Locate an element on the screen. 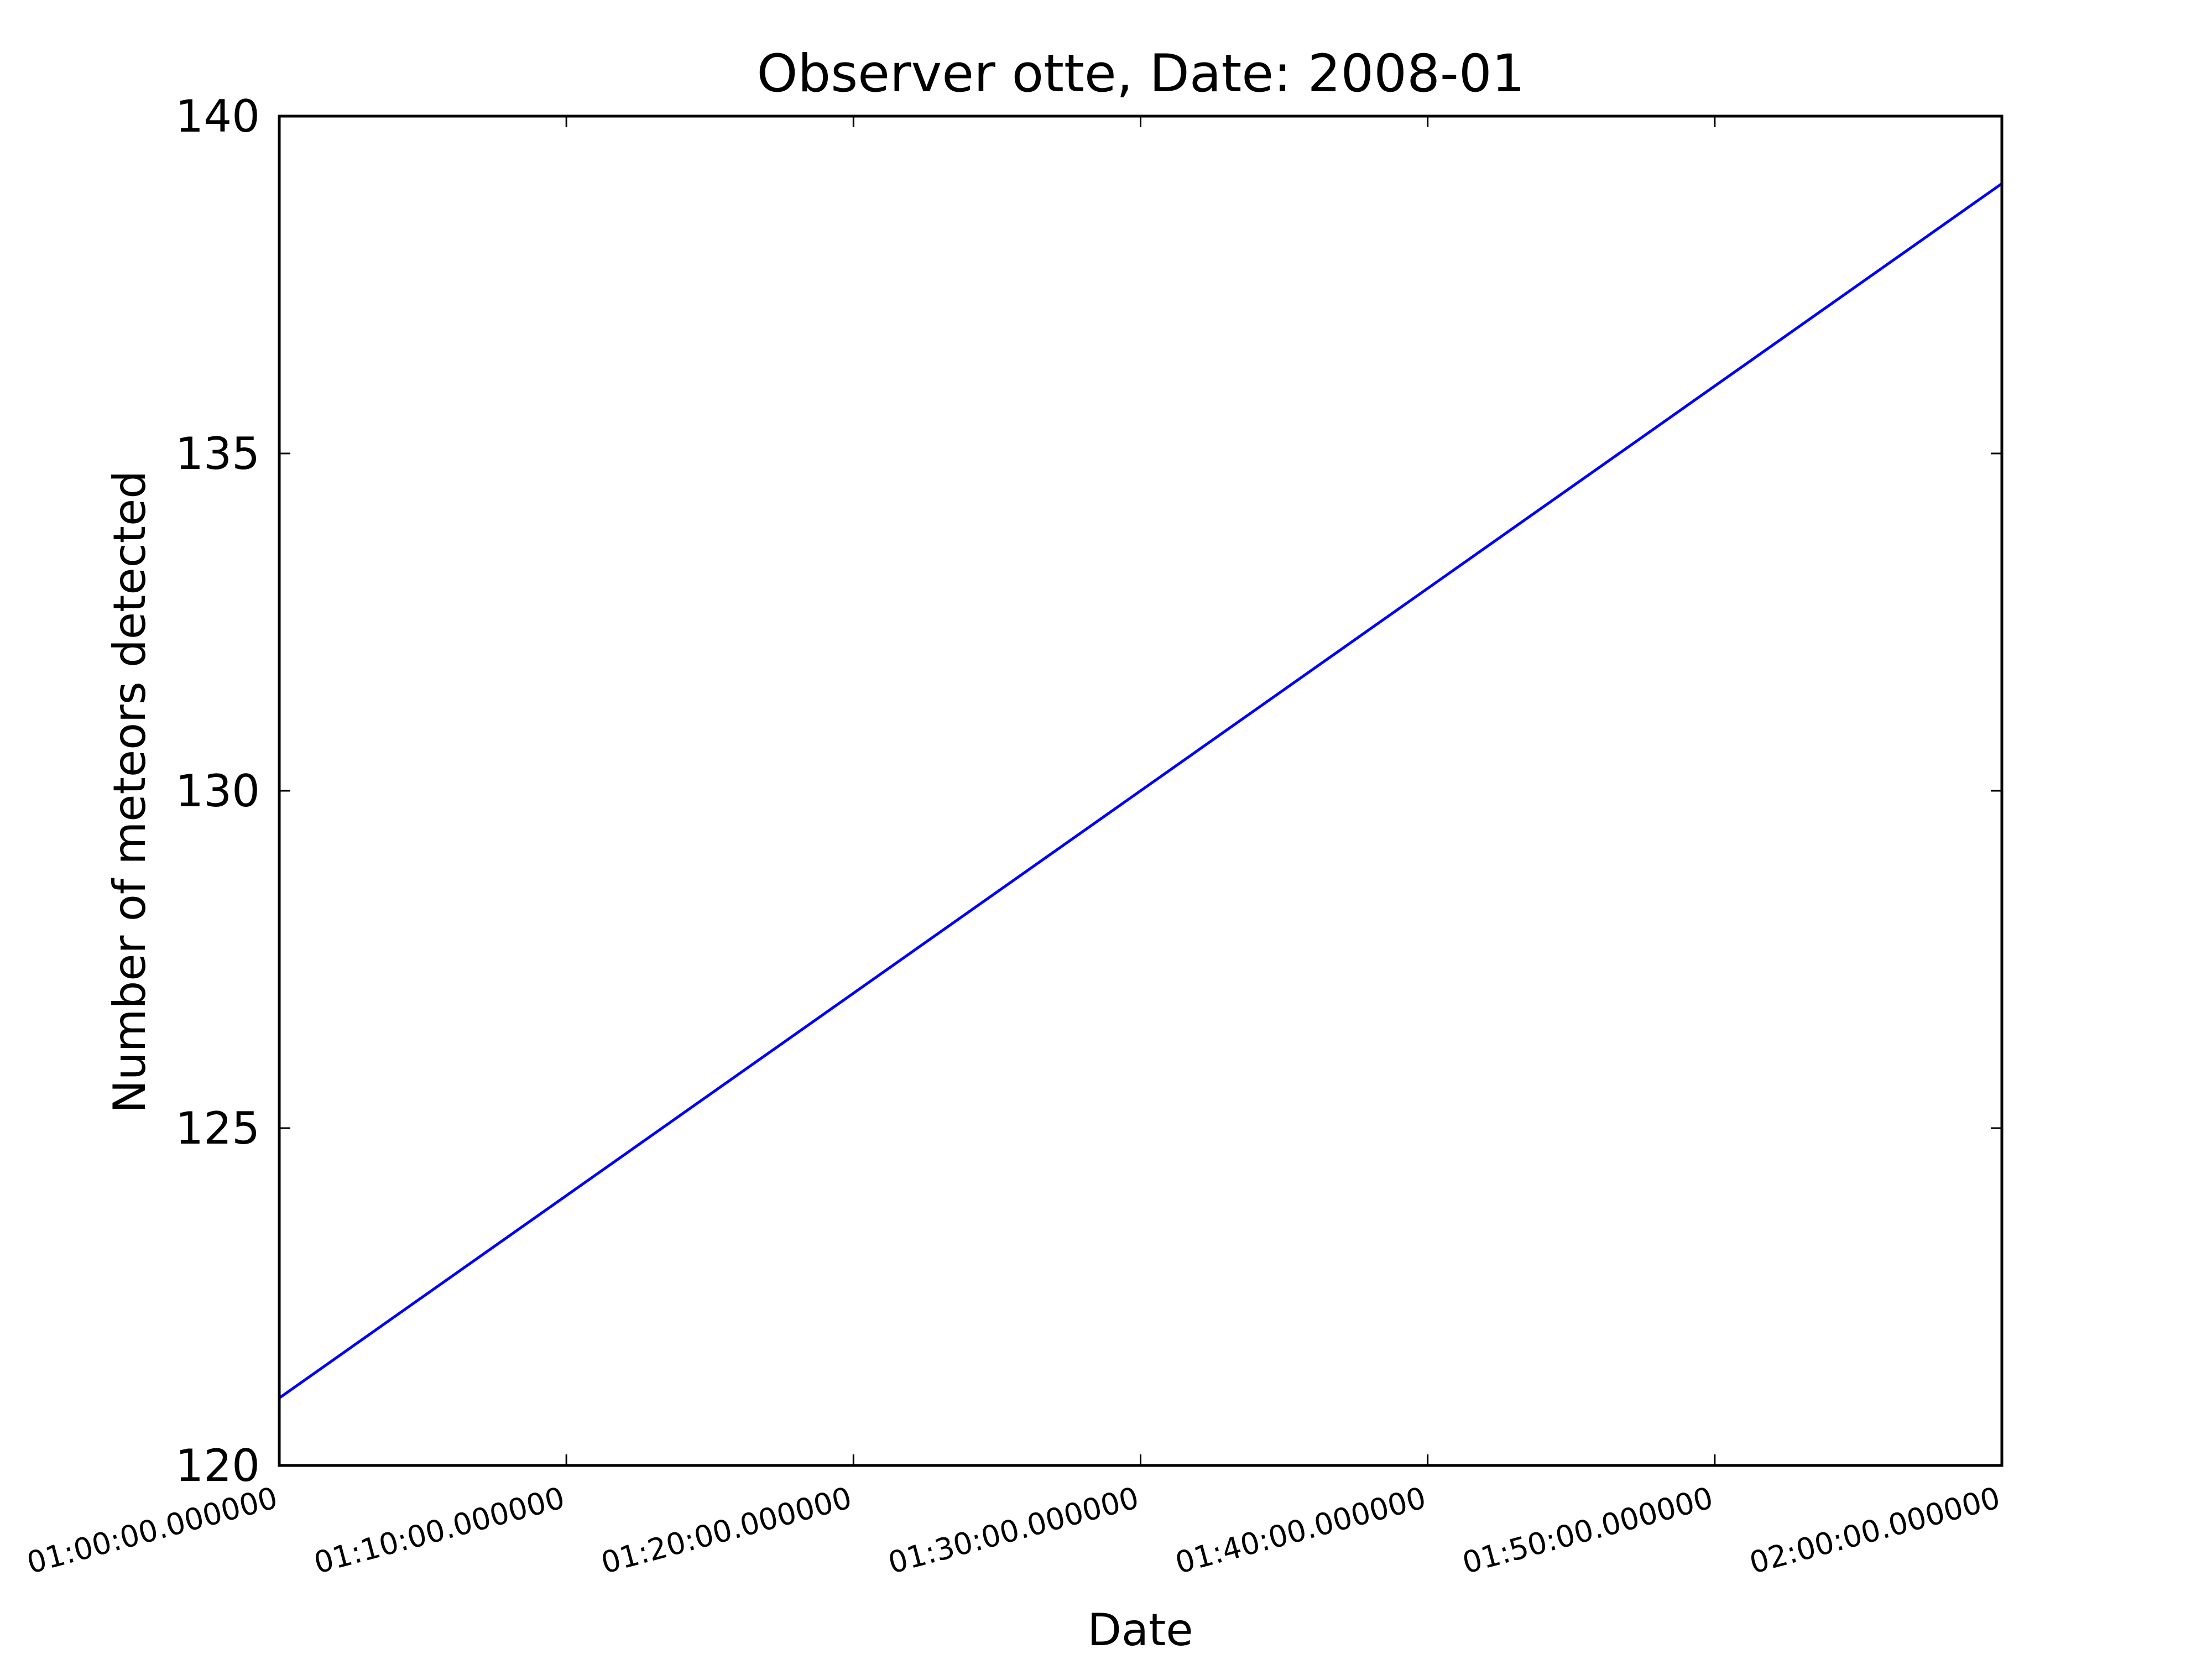 The height and width of the screenshot is (1659, 2212). chart-title: Observer otte, Date: 2008-01 is located at coordinates (1141, 74).